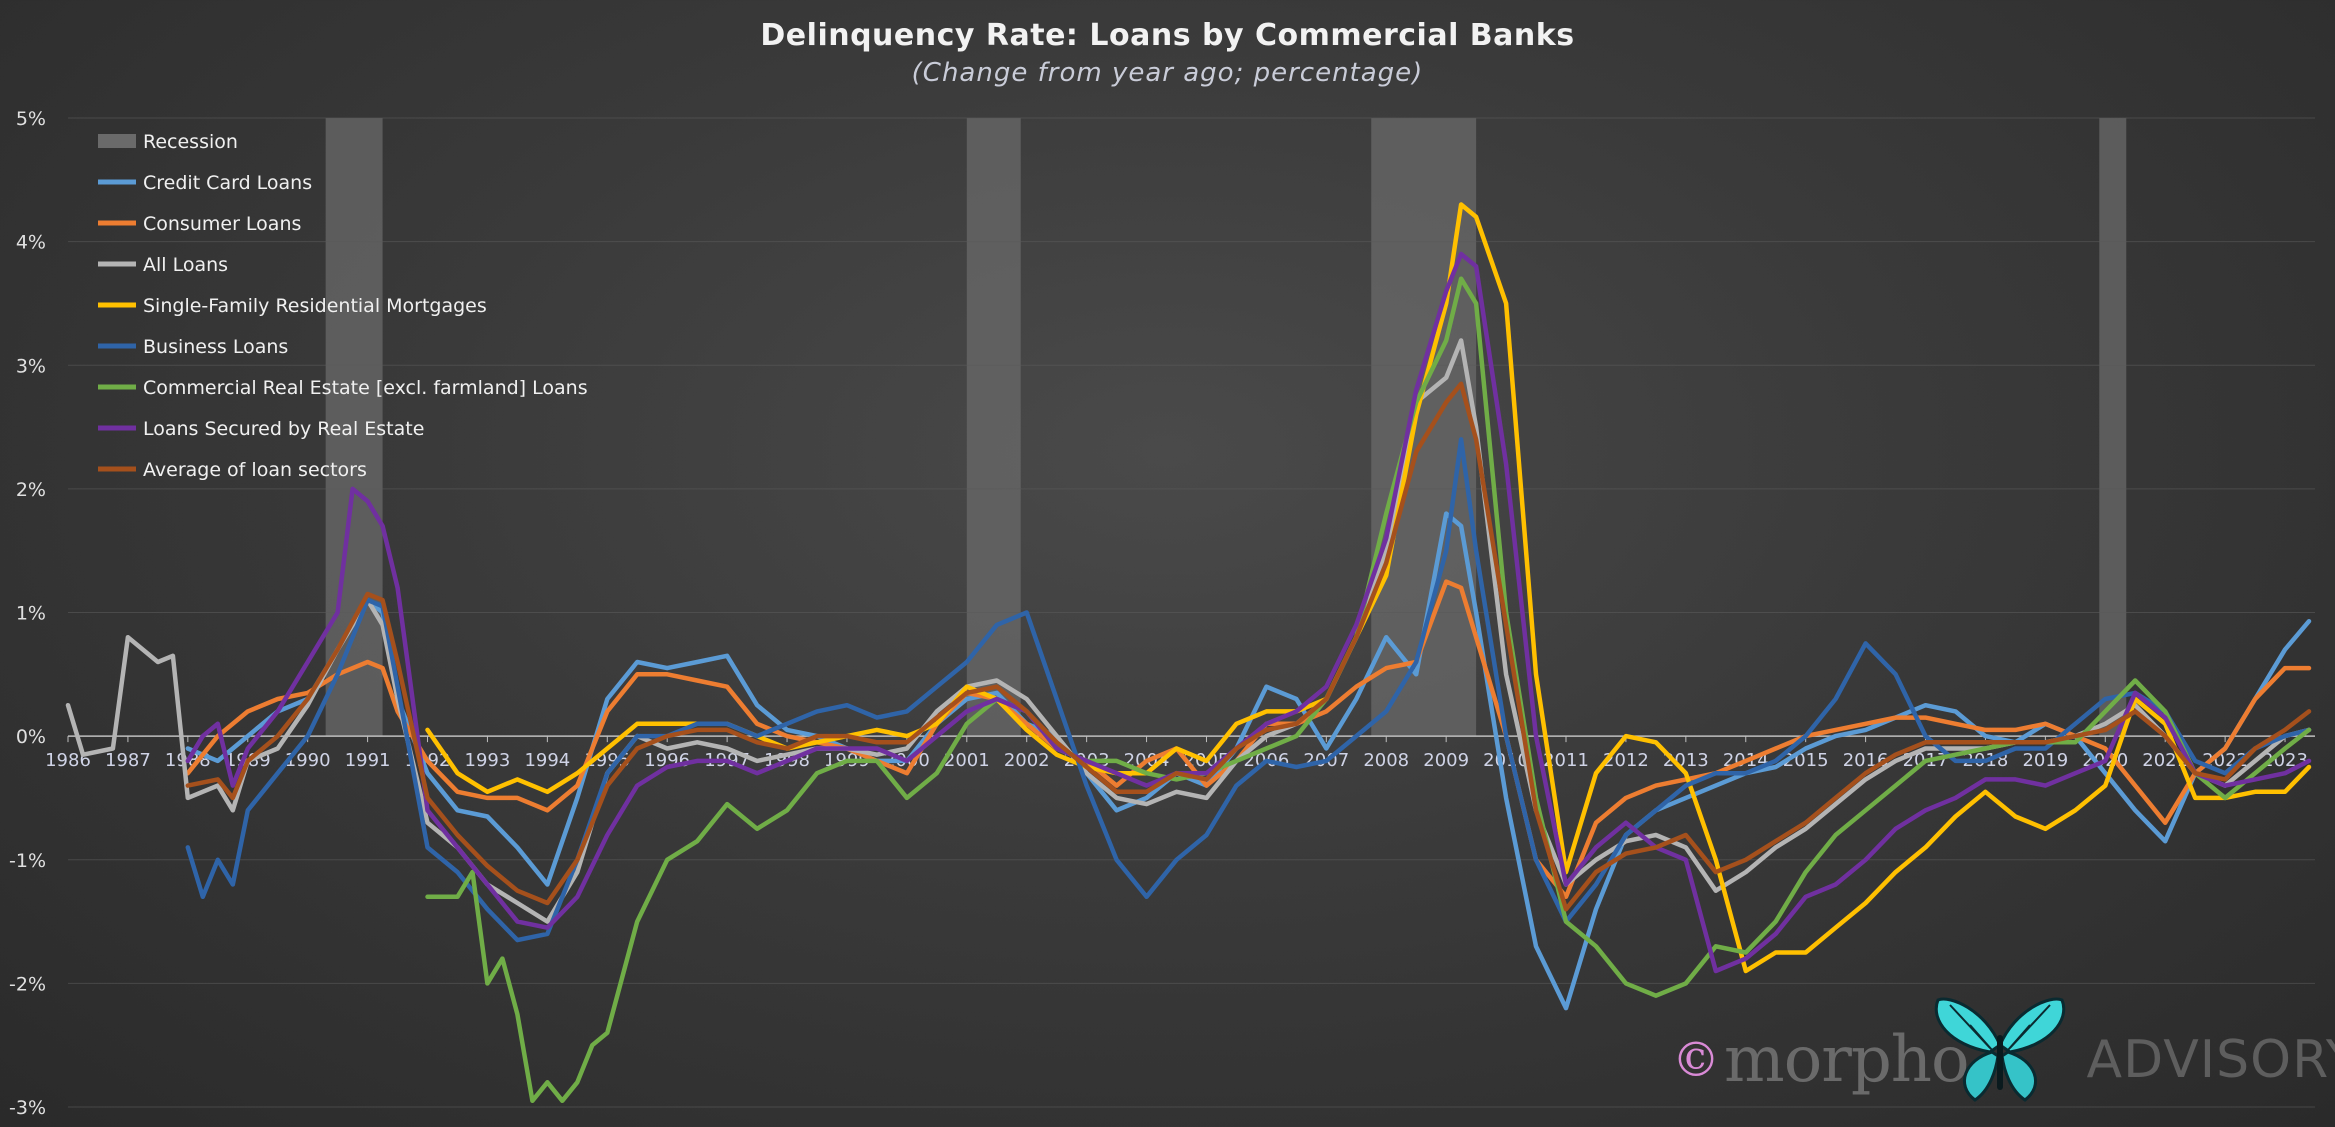  What do you see at coordinates (117, 141) in the screenshot?
I see `legend-swatch` at bounding box center [117, 141].